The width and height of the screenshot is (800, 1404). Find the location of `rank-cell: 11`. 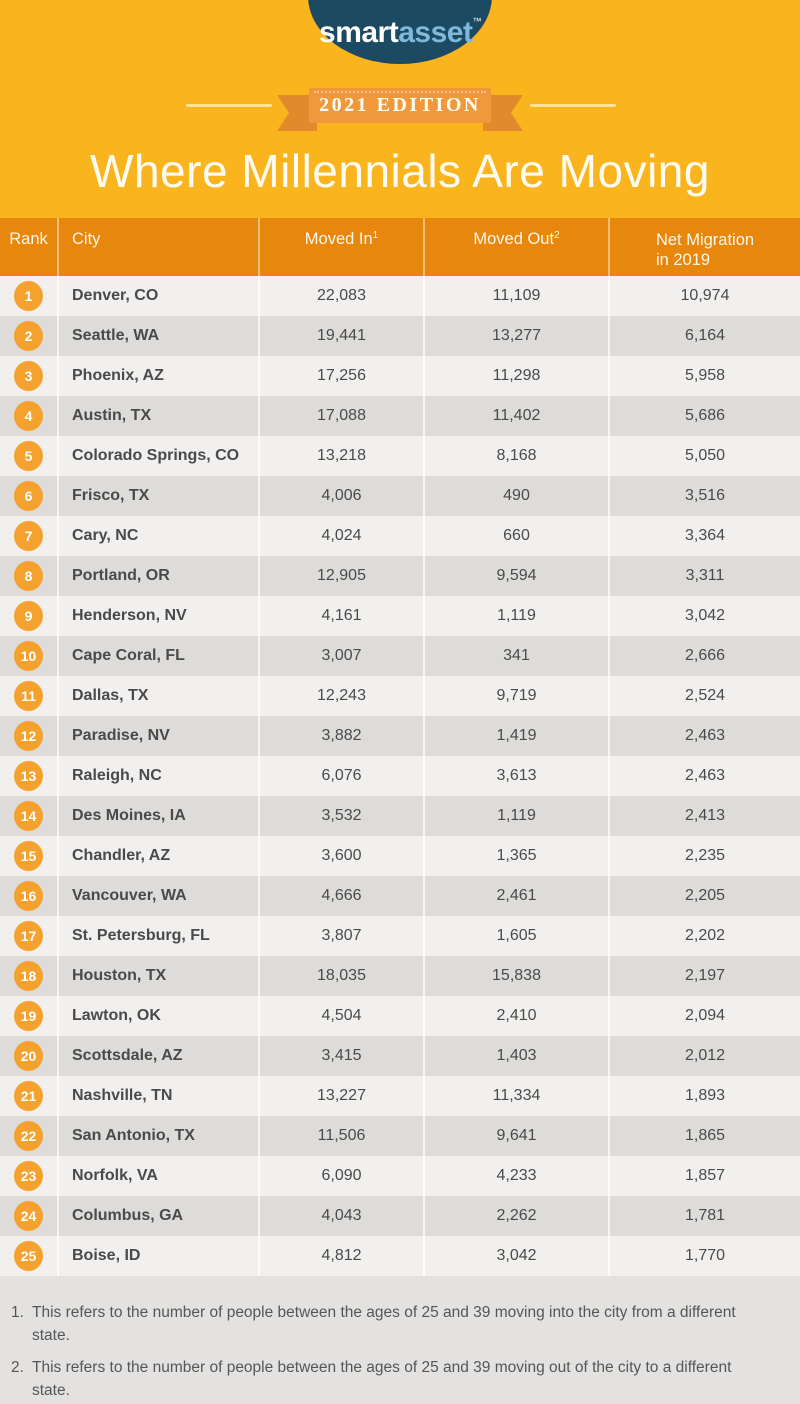

rank-cell: 11 is located at coordinates (28, 696).